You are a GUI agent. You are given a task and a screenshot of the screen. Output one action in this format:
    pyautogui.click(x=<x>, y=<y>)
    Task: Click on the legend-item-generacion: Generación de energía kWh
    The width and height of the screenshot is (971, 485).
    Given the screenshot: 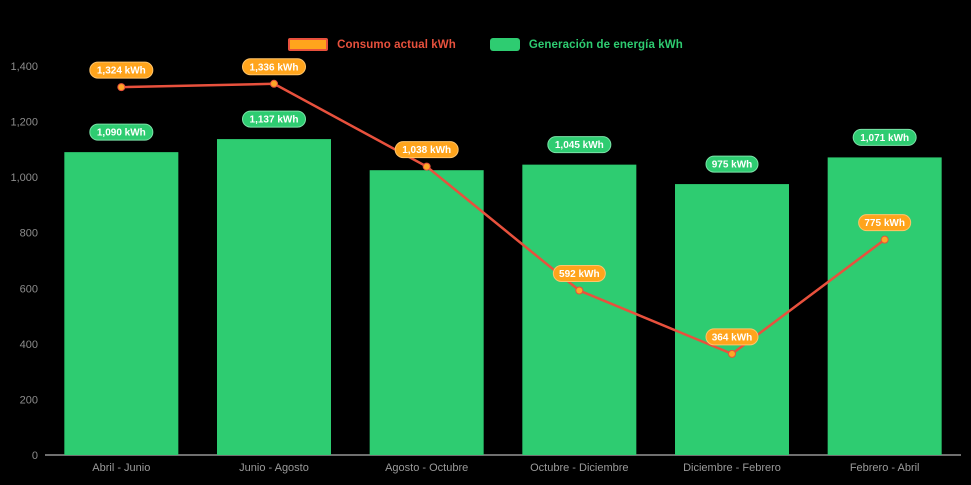 What is the action you would take?
    pyautogui.click(x=586, y=44)
    